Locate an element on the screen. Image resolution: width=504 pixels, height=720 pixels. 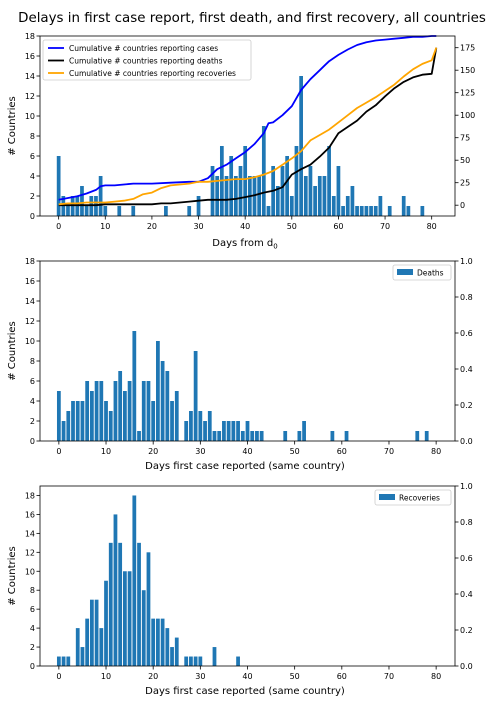
panel-recoveries-legend: Recoveries is located at coordinates (413, 497).